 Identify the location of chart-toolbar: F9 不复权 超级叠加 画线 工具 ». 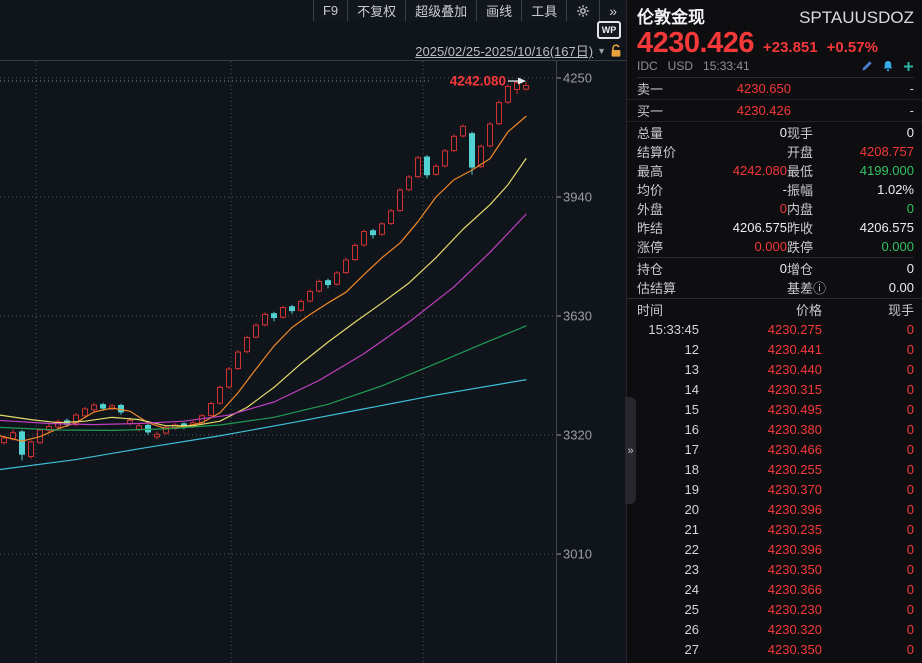
(469, 10).